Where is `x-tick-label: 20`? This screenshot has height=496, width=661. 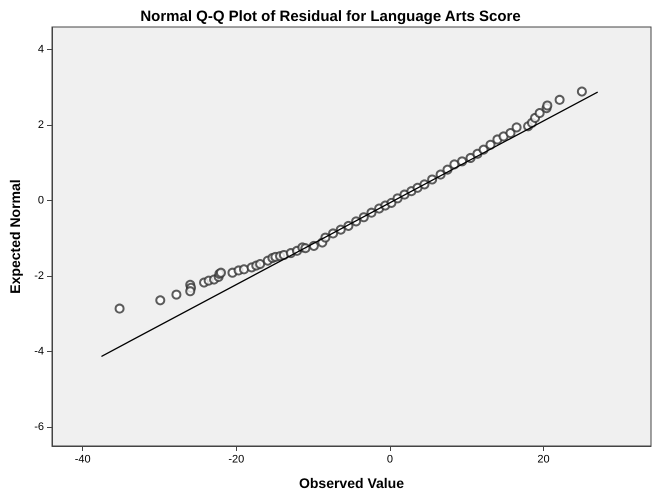 x-tick-label: 20 is located at coordinates (543, 460).